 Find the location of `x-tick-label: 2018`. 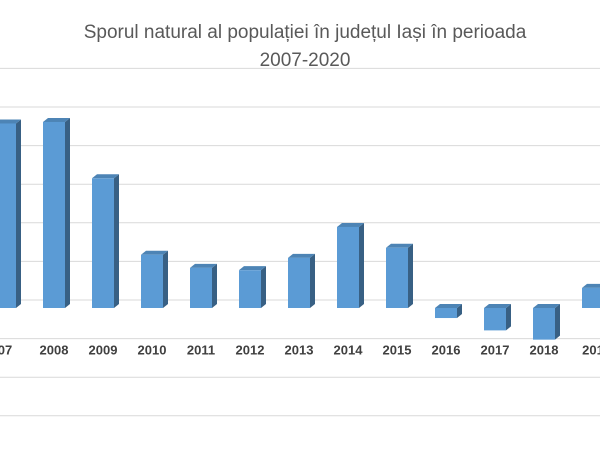

x-tick-label: 2018 is located at coordinates (544, 349).